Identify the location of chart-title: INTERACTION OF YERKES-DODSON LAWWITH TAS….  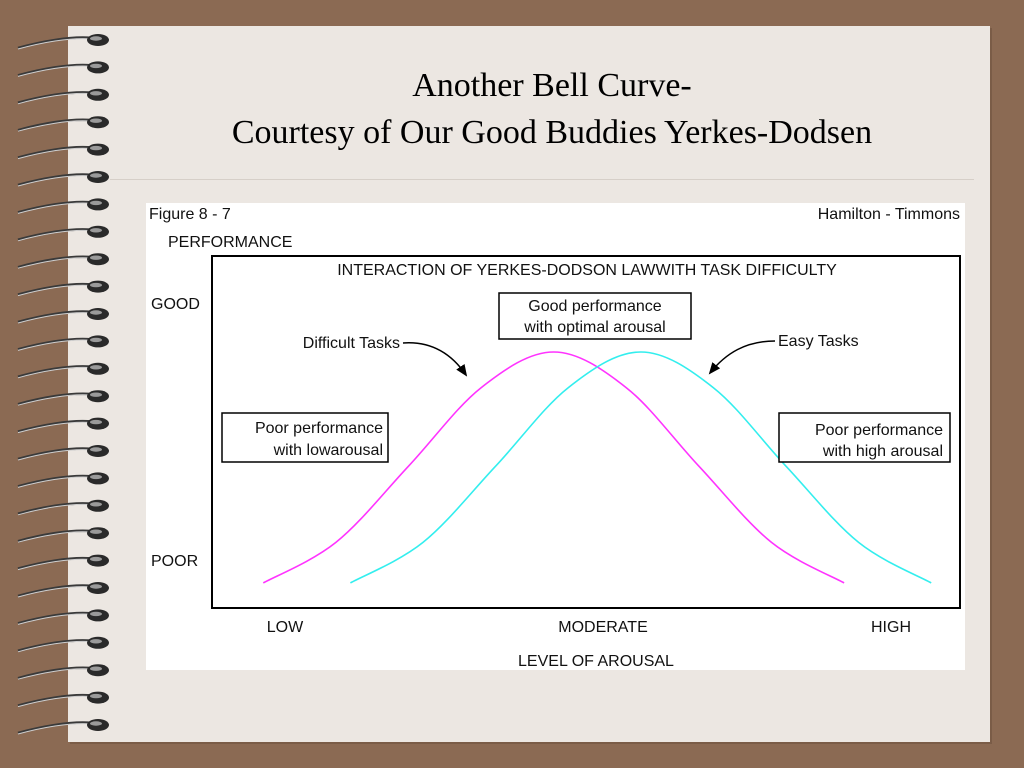
(587, 270).